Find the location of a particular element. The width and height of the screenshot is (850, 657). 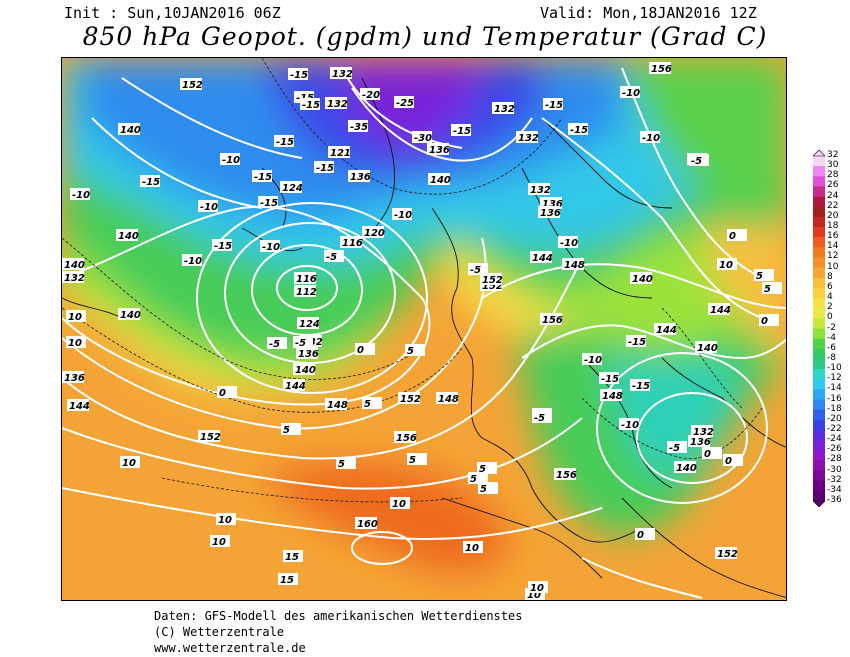

geopotential-label: 148 is located at coordinates (447, 398).